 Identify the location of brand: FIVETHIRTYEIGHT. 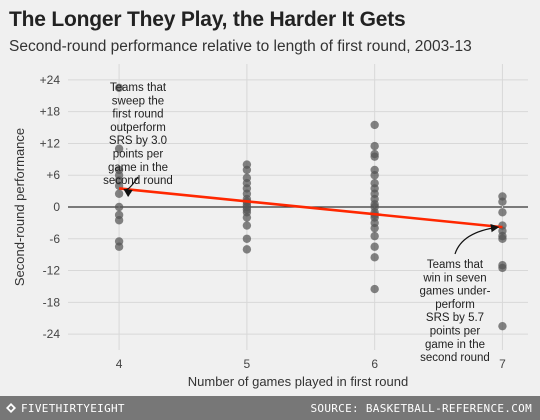
(65, 408).